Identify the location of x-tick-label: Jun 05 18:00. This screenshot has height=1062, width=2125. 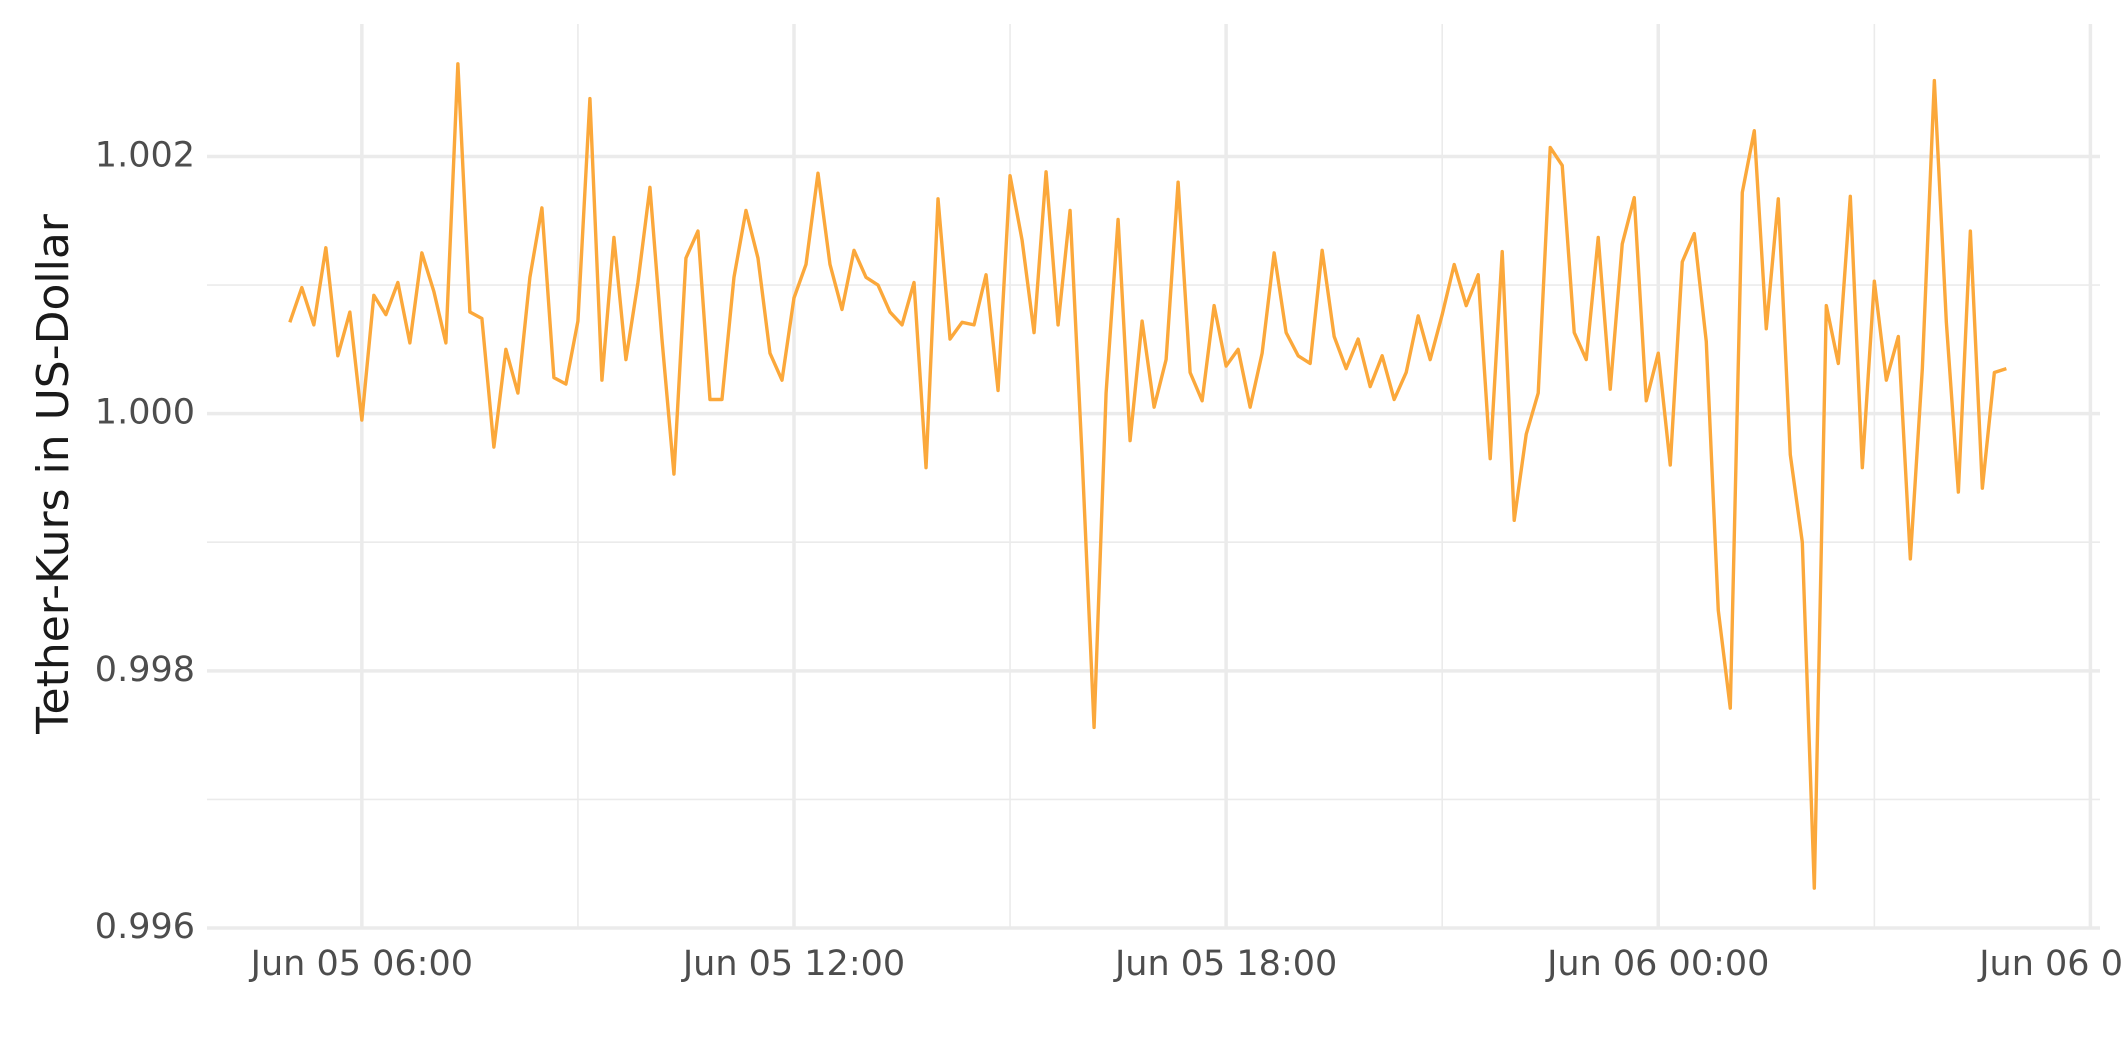
(1225, 964).